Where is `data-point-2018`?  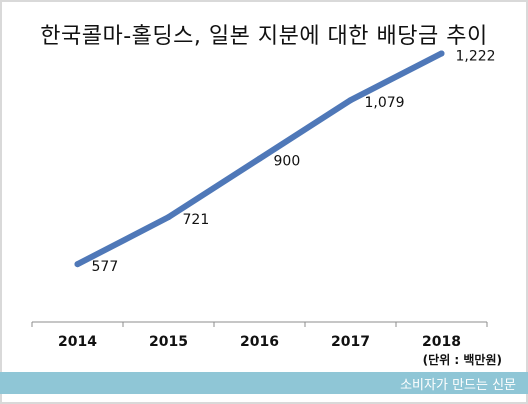 data-point-2018 is located at coordinates (441, 53).